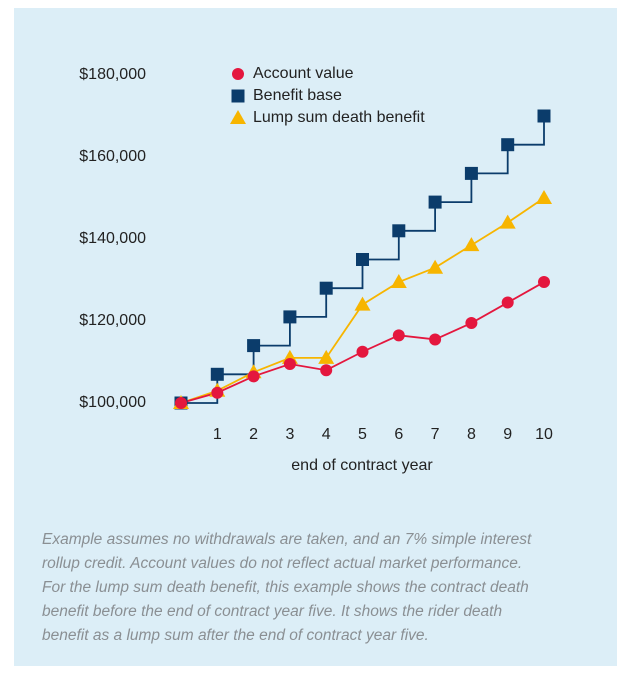 The image size is (631, 681). What do you see at coordinates (112, 238) in the screenshot?
I see `y-tick-label: $140,000` at bounding box center [112, 238].